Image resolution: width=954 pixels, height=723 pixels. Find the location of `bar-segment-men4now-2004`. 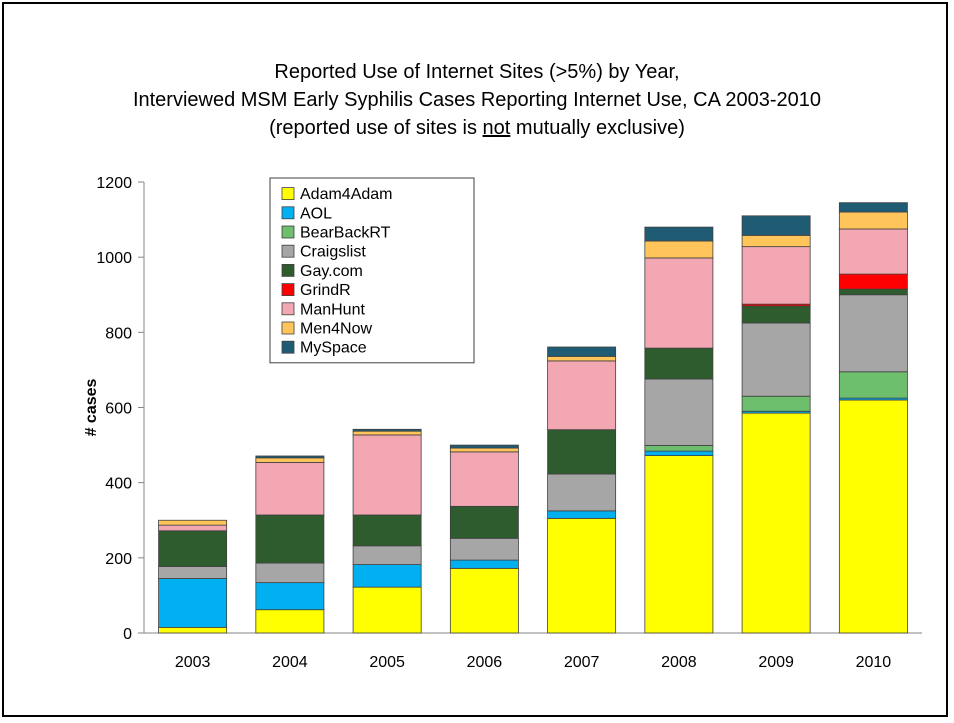

bar-segment-men4now-2004 is located at coordinates (290, 460).